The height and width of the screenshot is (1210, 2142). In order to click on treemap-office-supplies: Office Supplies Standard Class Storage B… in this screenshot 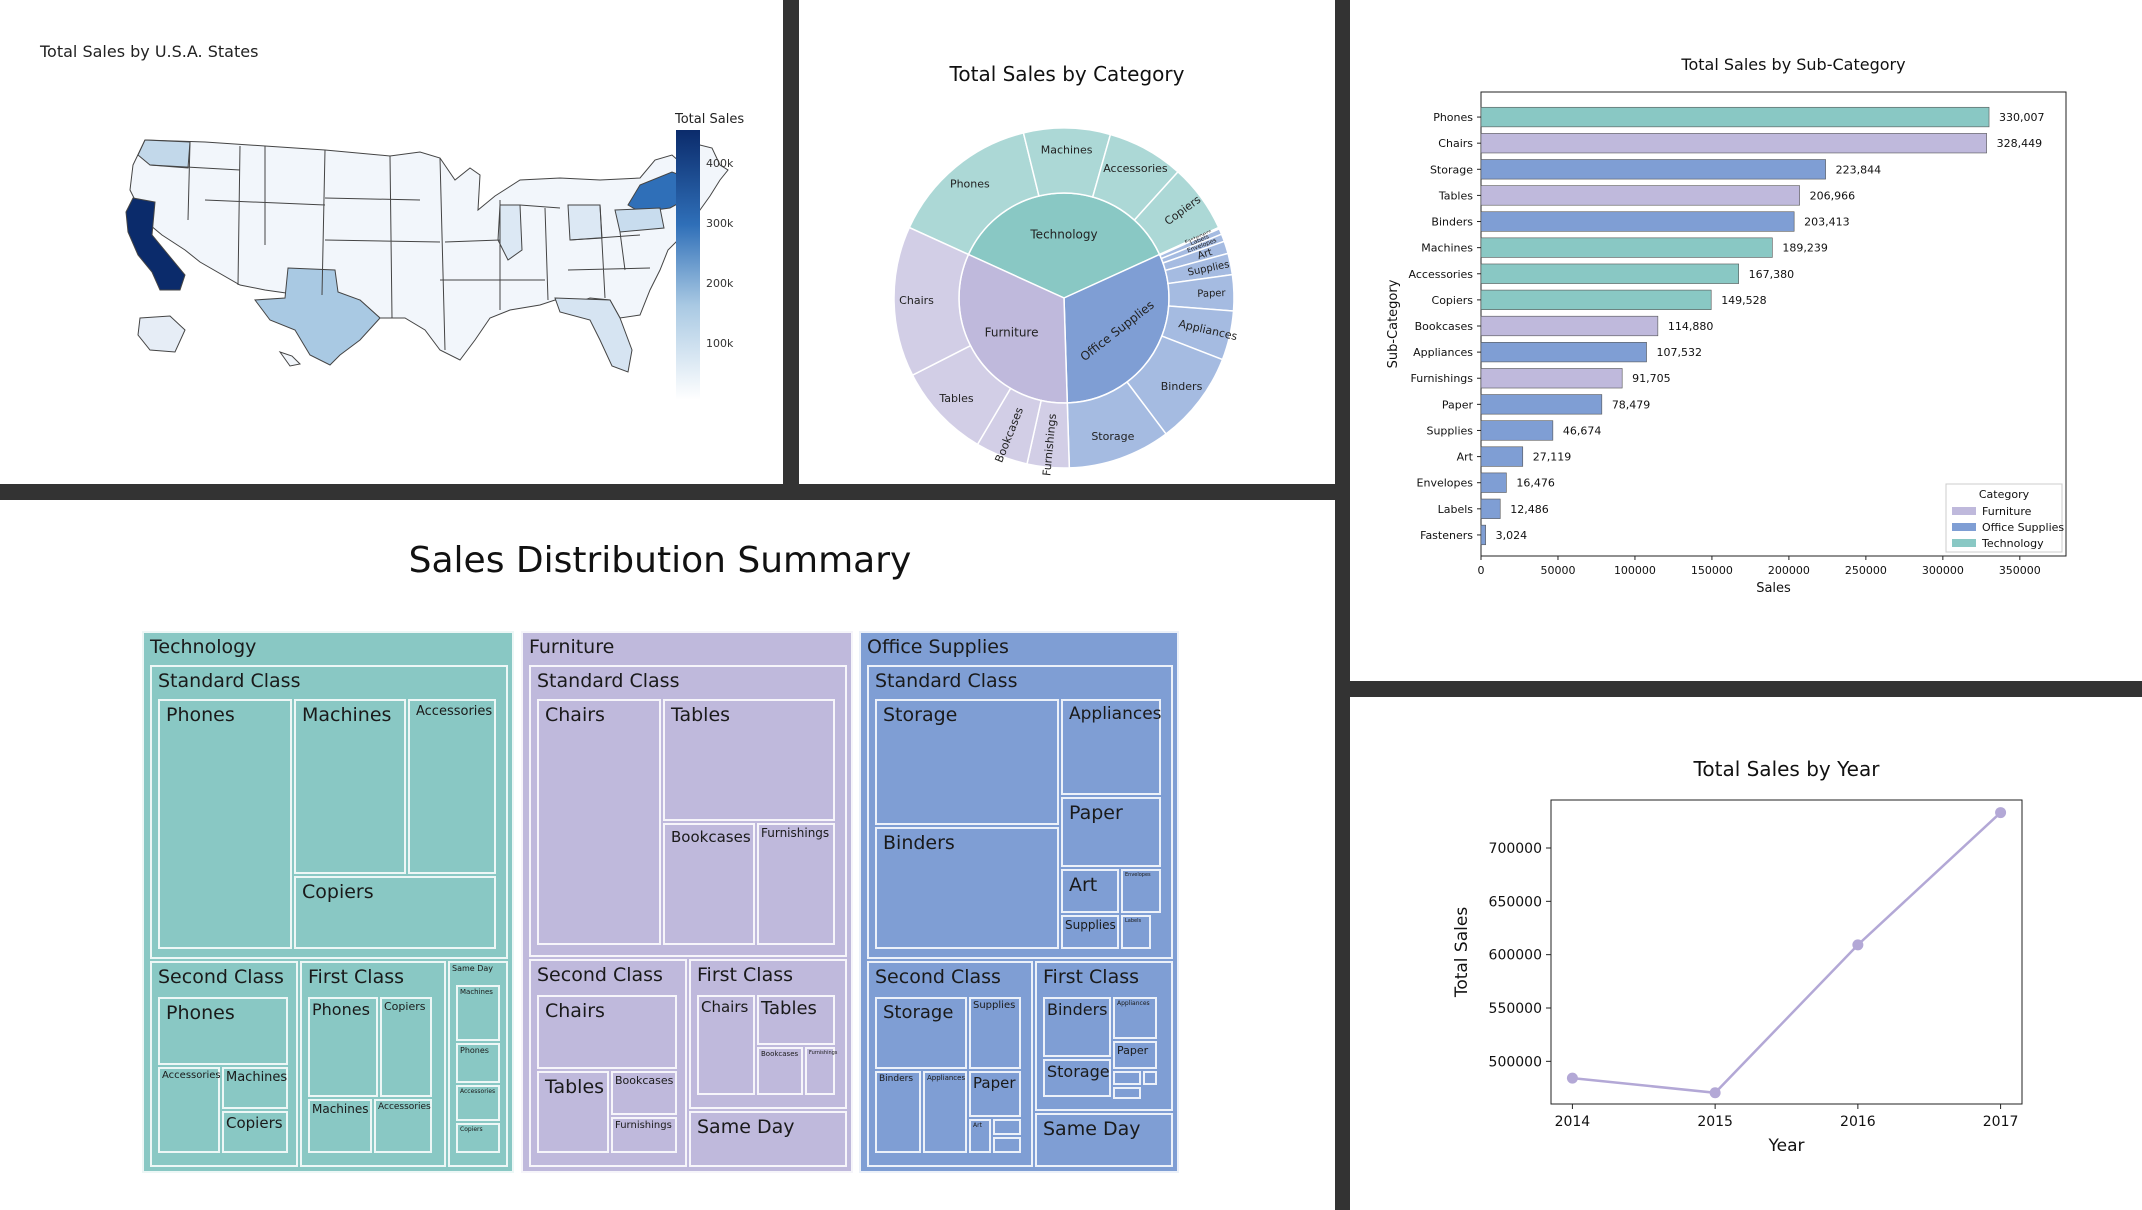, I will do `click(1019, 902)`.